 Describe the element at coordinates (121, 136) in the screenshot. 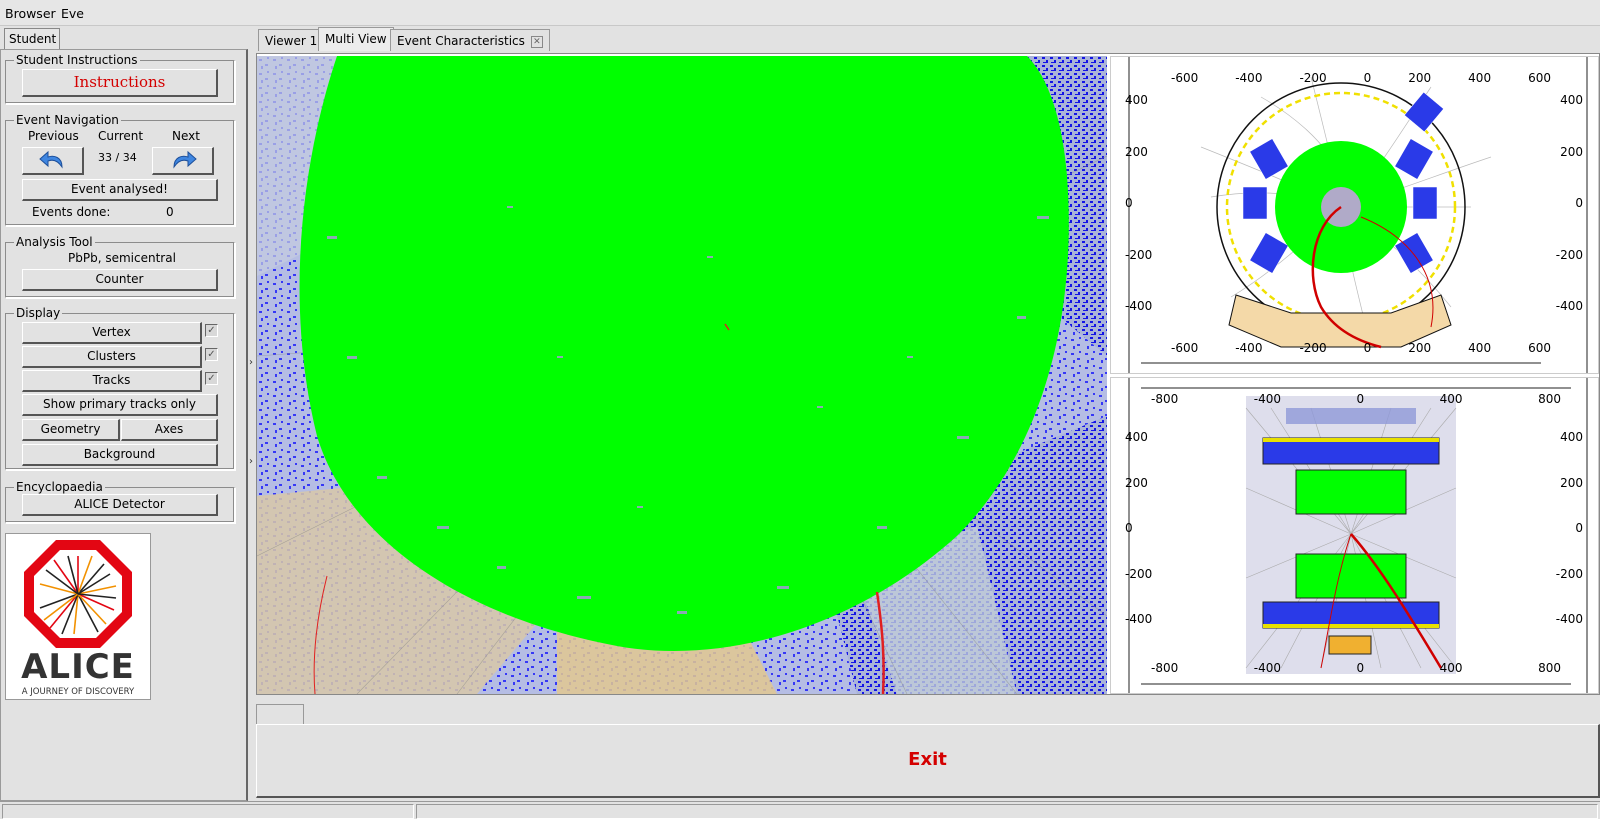

I see `current-label: Current` at that location.